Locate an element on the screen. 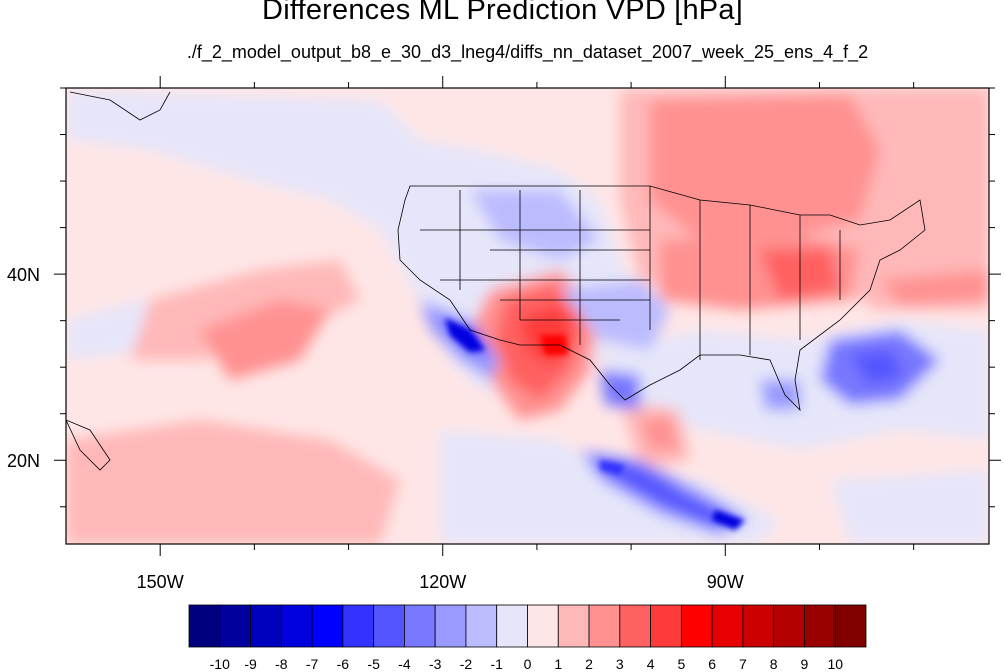 The image size is (1005, 672). colorbar-label: -4 is located at coordinates (404, 664).